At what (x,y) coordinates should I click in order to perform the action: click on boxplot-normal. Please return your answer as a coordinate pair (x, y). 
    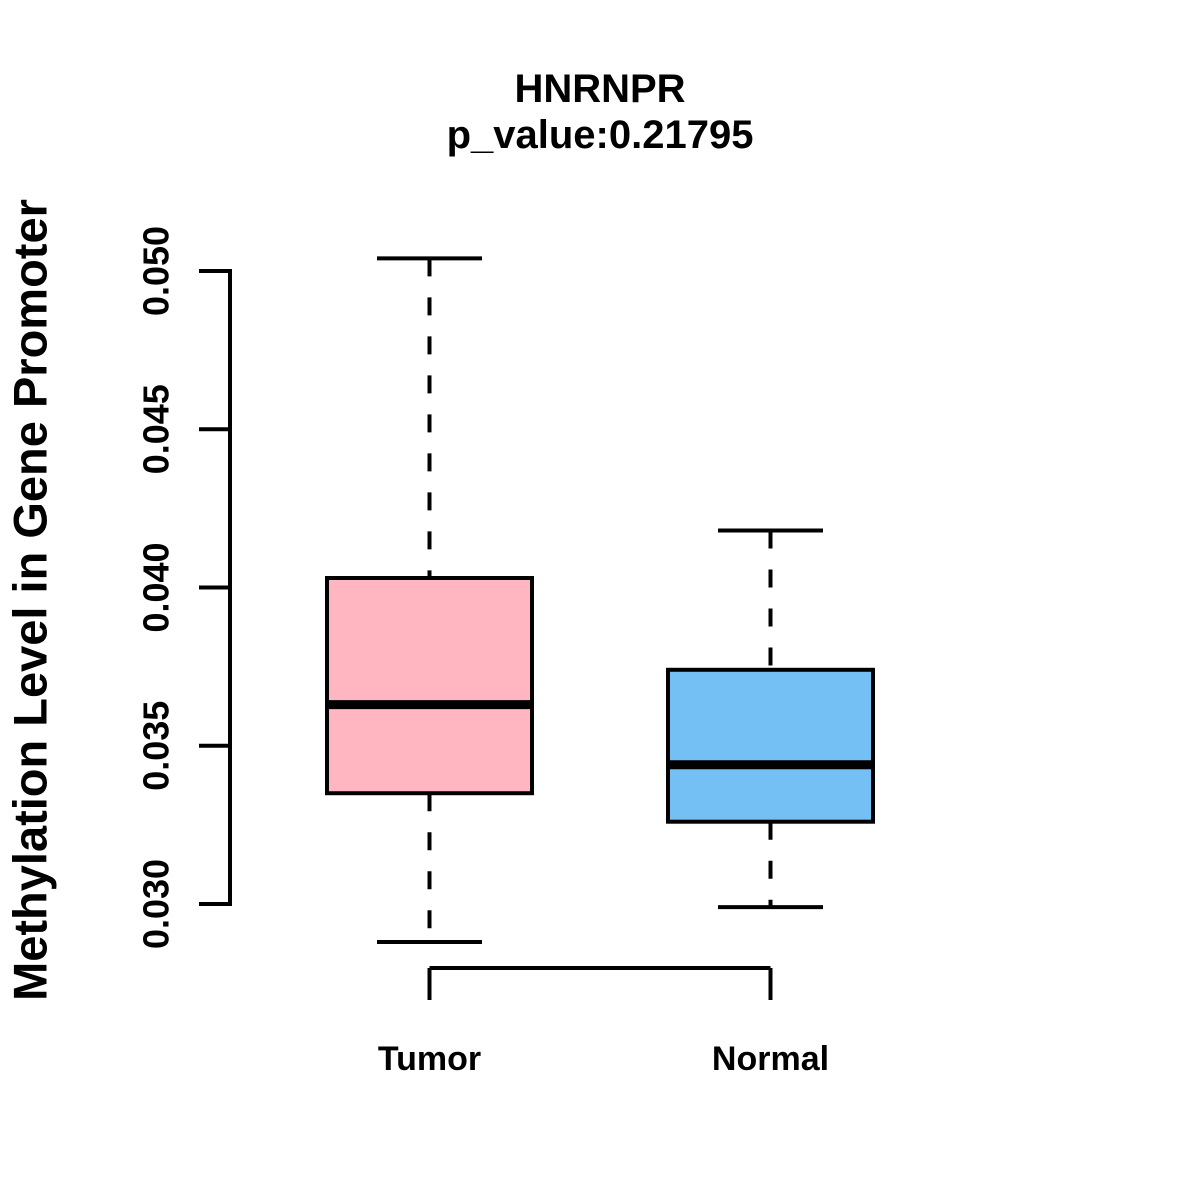
    Looking at the image, I should click on (770, 719).